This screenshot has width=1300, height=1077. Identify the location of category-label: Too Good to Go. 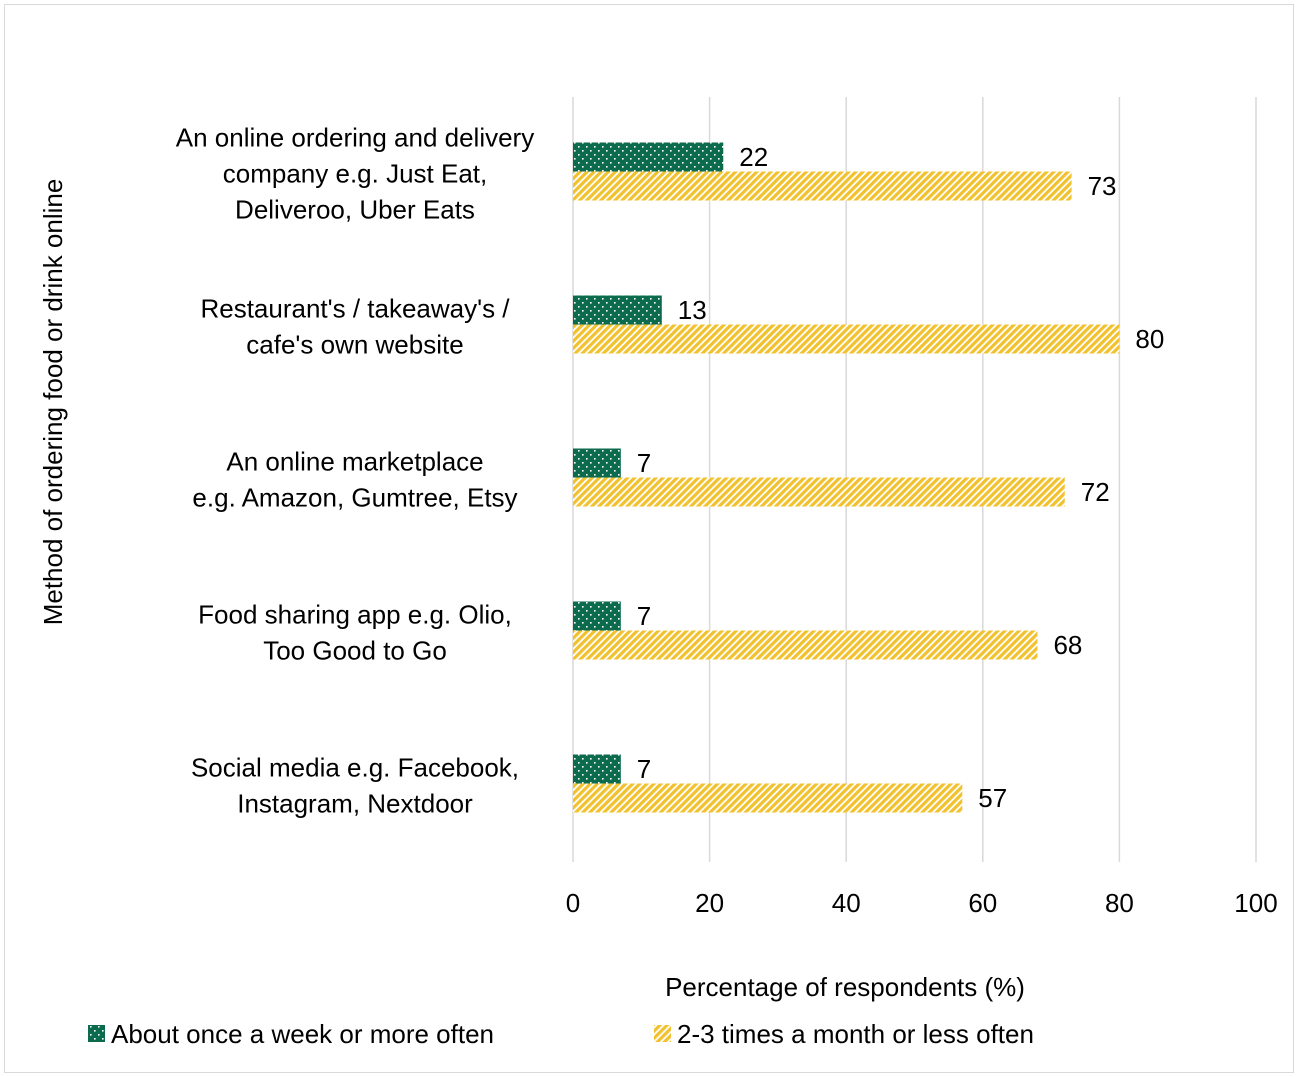
(355, 651).